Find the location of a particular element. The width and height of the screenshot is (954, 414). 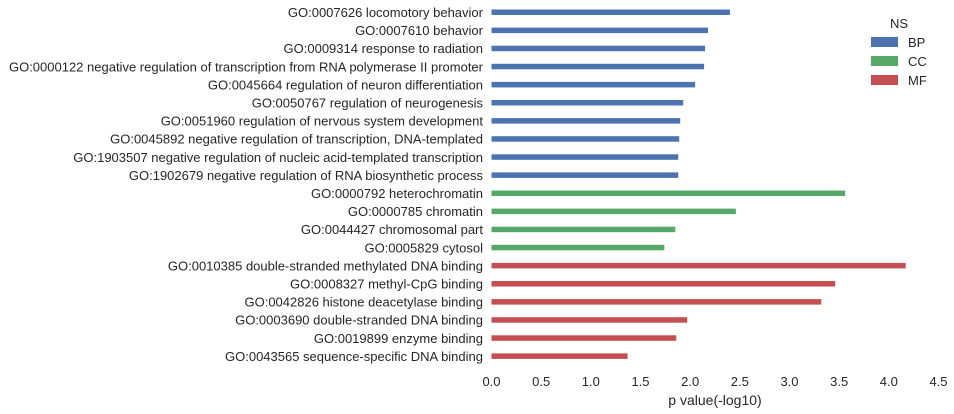

x-tick-label: 0.5 is located at coordinates (541, 381).